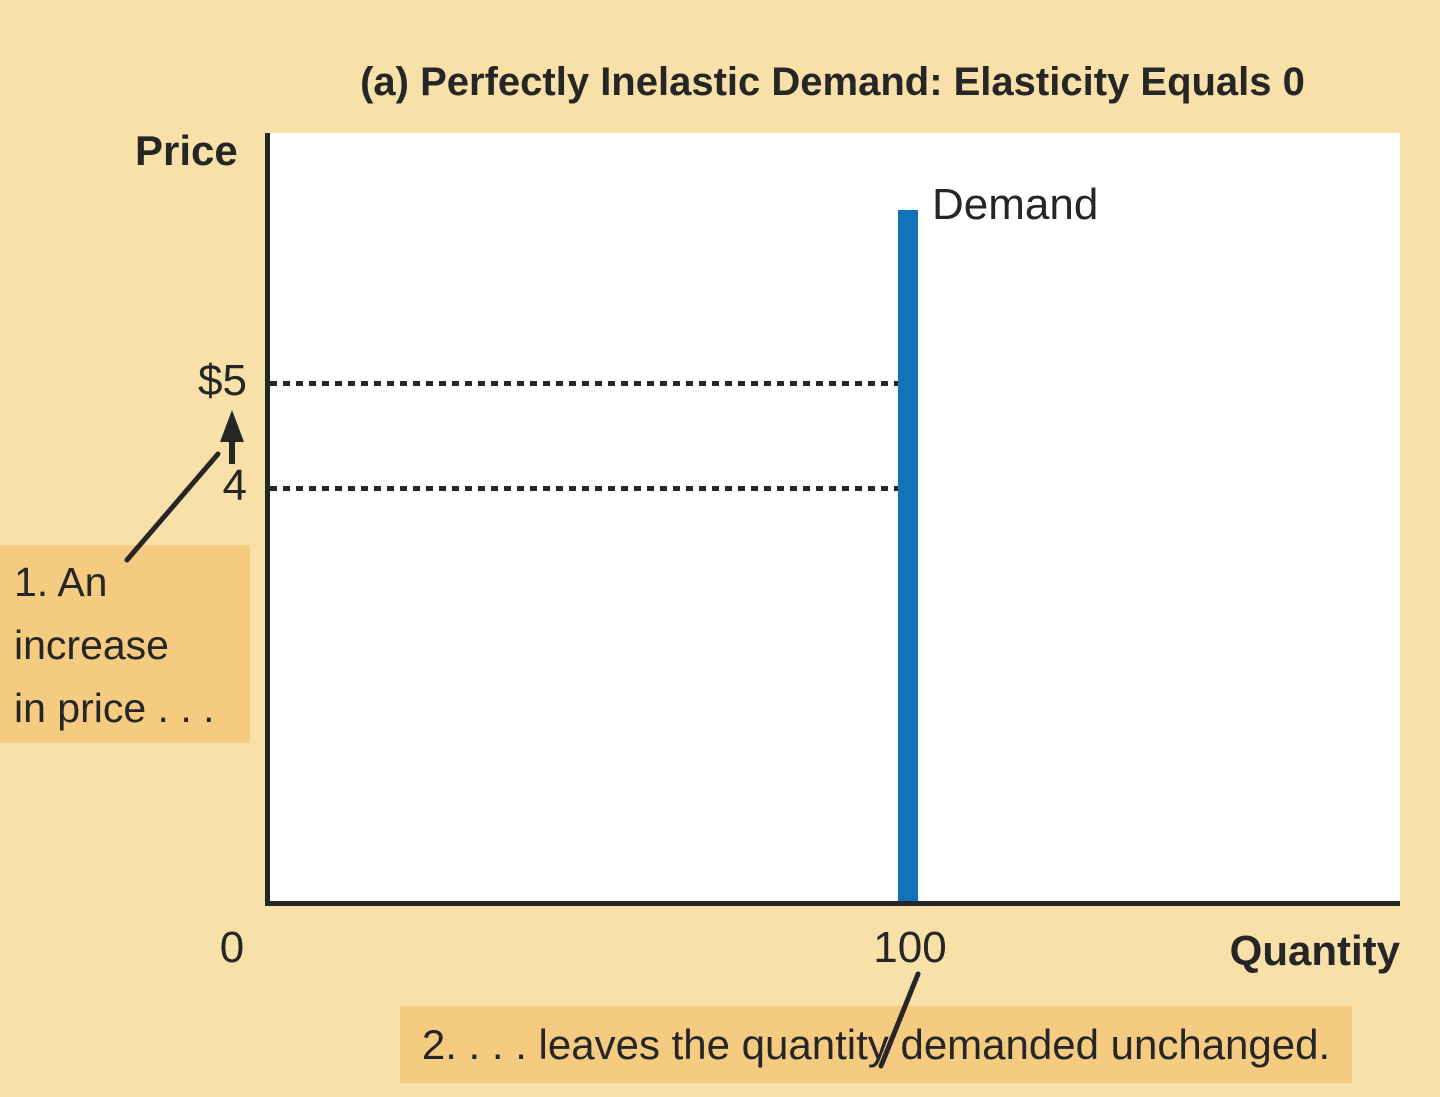 The height and width of the screenshot is (1097, 1440). Describe the element at coordinates (222, 380) in the screenshot. I see `y-tick-5: $5` at that location.